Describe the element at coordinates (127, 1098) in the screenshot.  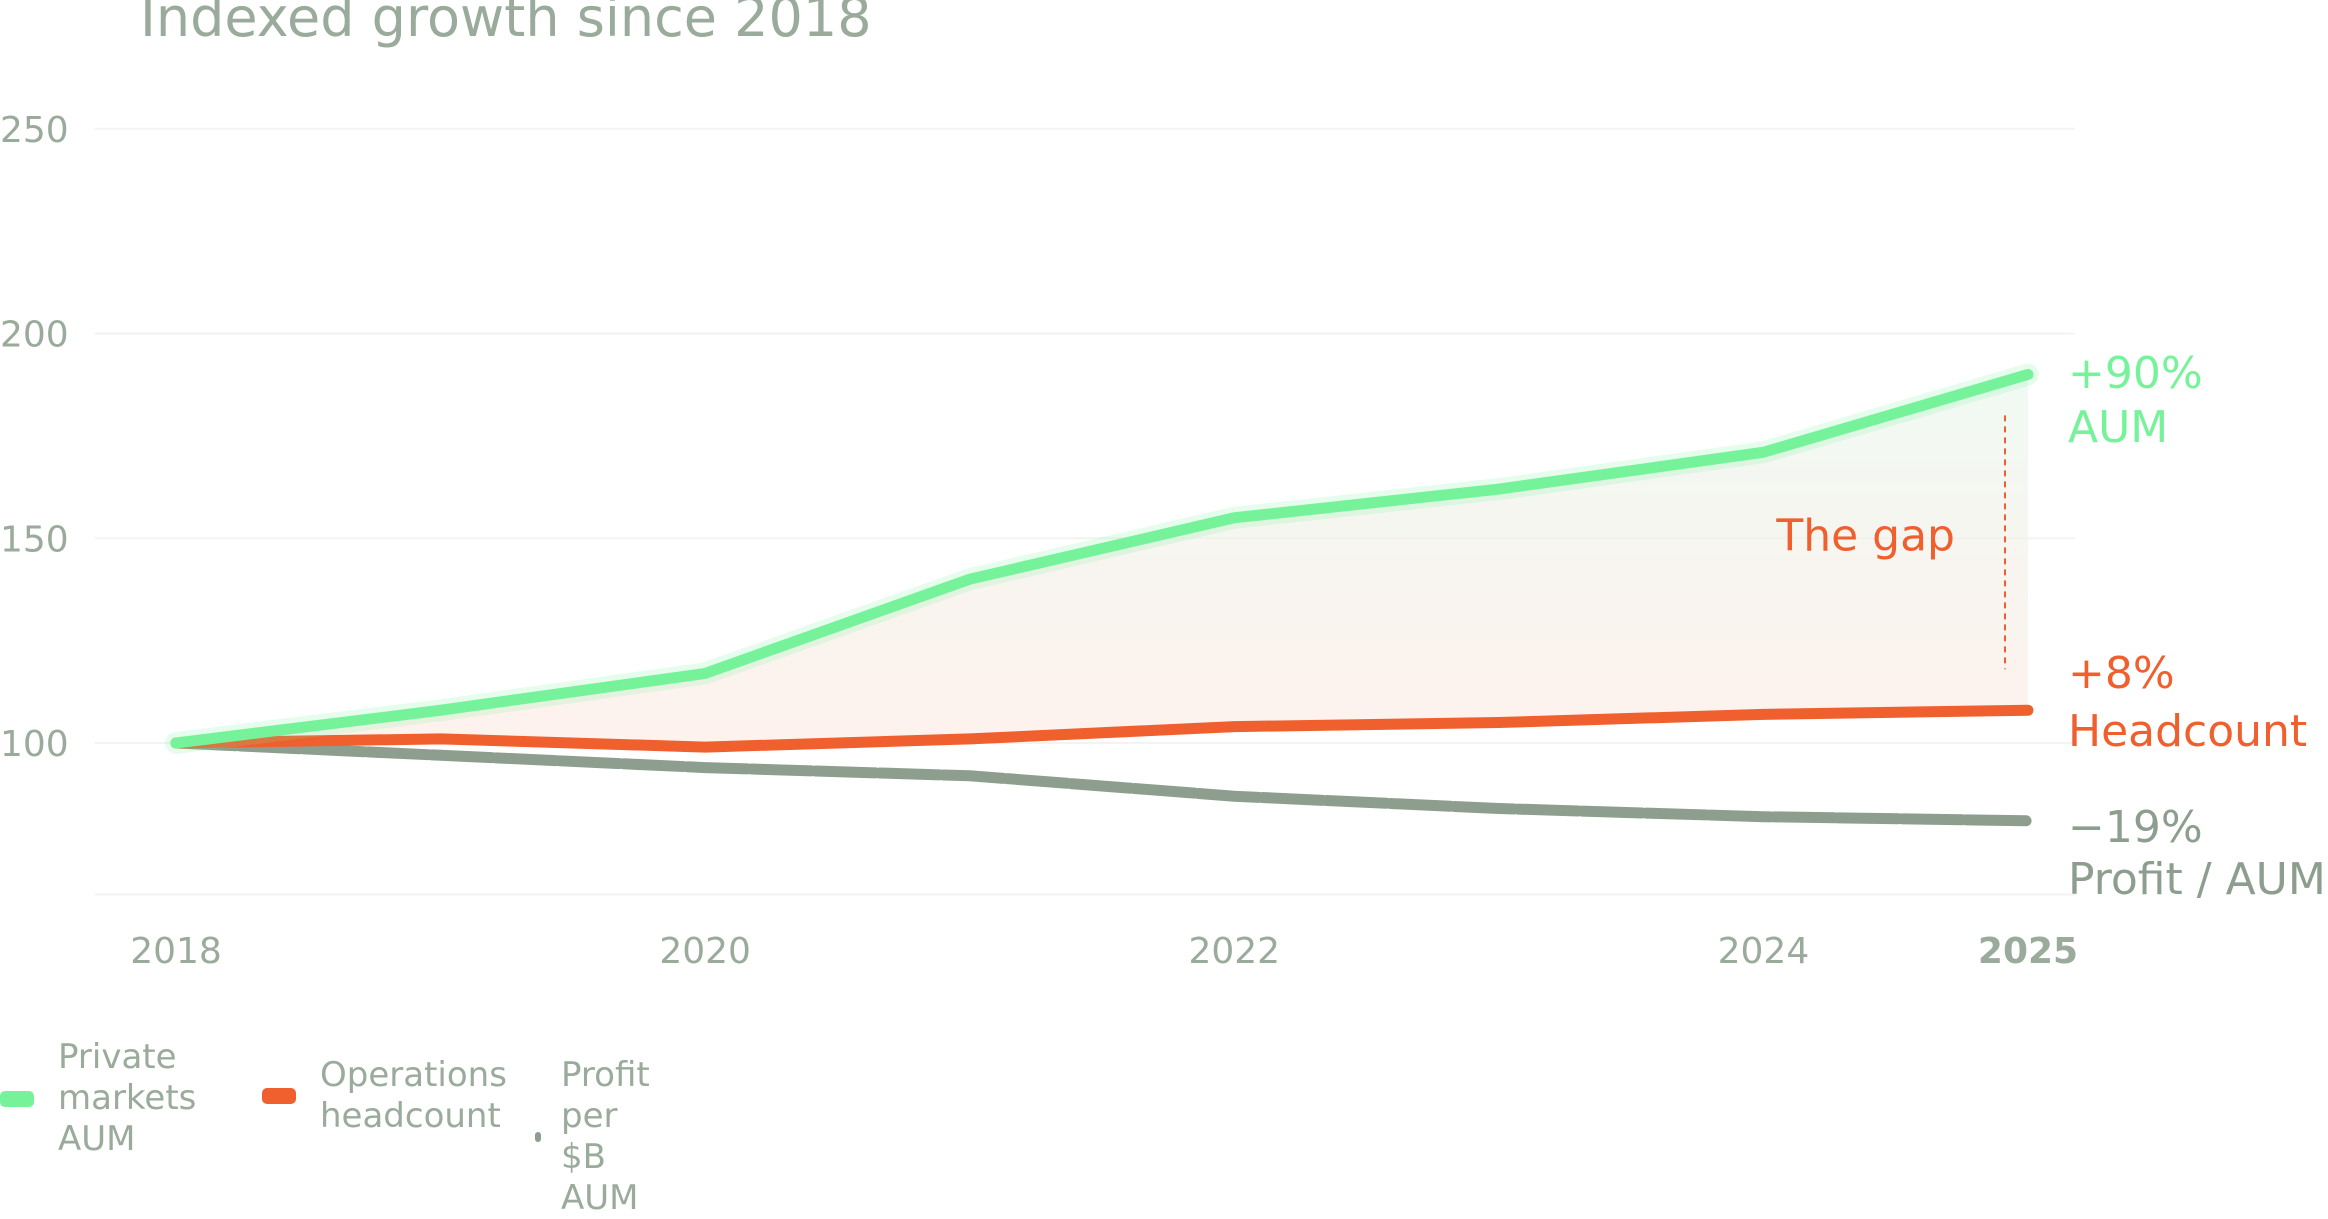
I see `legend-label: Private markets AUM` at that location.